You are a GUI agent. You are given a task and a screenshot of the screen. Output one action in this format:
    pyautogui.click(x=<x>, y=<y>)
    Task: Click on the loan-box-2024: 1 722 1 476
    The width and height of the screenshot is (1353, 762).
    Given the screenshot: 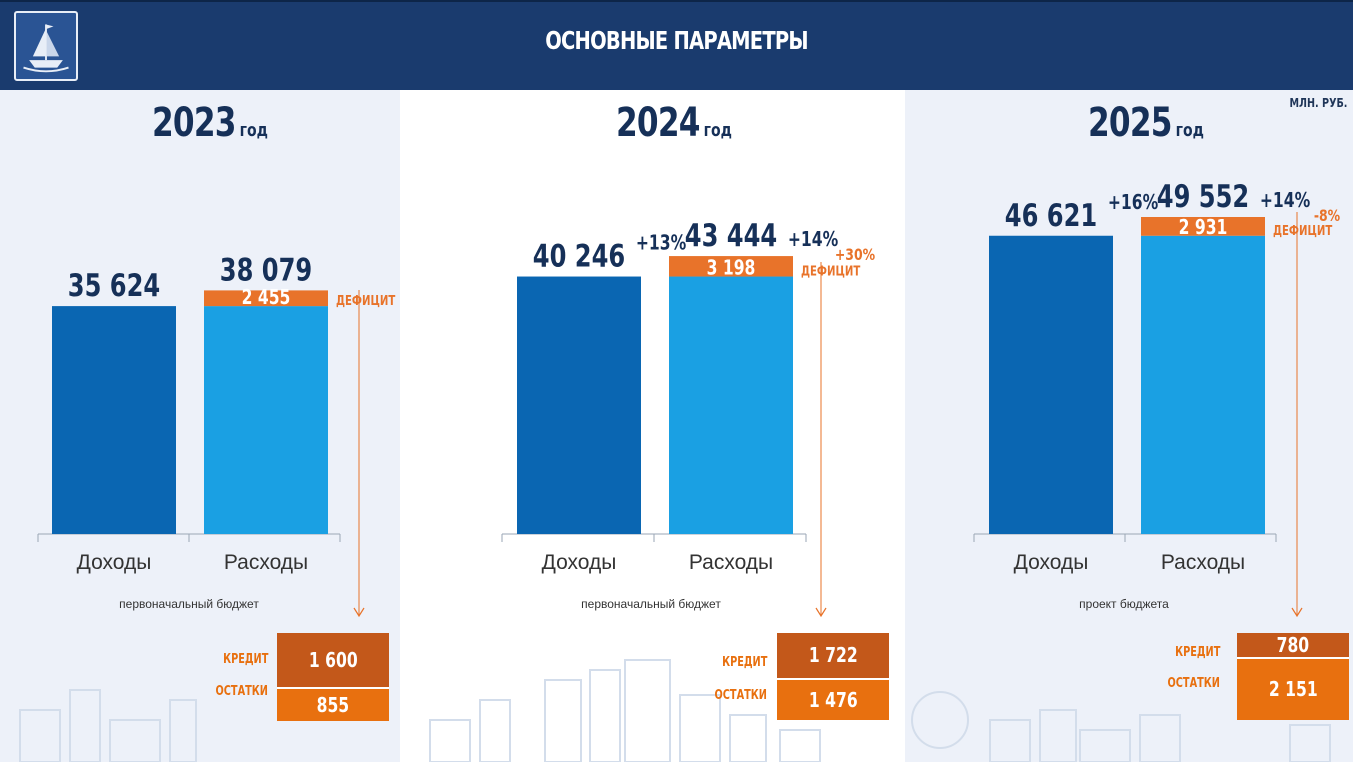 What is the action you would take?
    pyautogui.click(x=833, y=676)
    